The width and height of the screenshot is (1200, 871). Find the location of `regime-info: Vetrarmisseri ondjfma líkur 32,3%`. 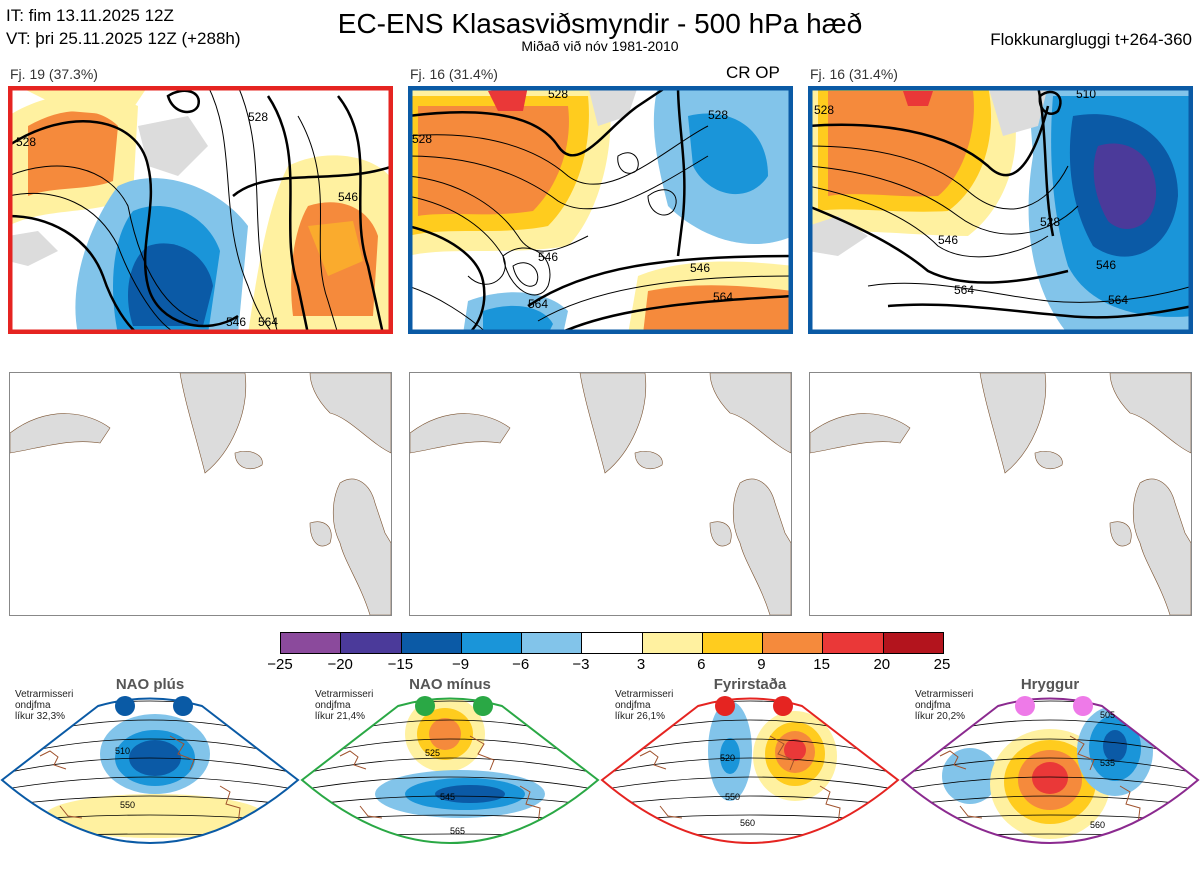

regime-info: Vetrarmisseri ondjfma líkur 32,3% is located at coordinates (44, 705).